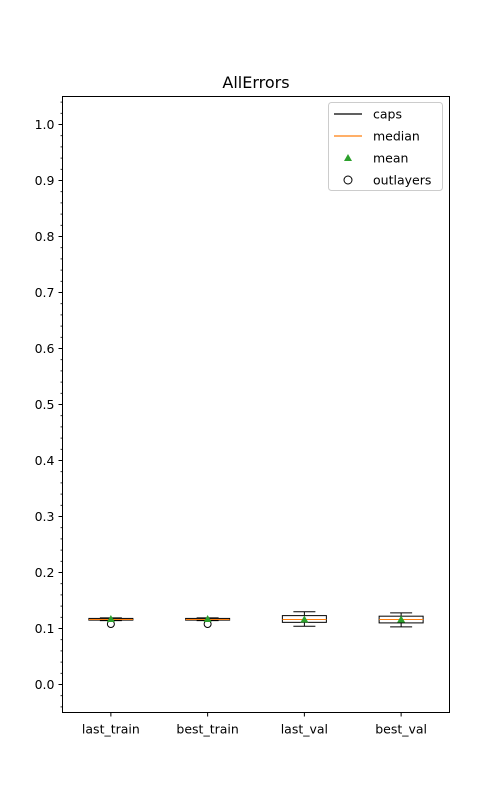 The image size is (500, 800). Describe the element at coordinates (45, 292) in the screenshot. I see `y-tick-label: 0.7` at that location.